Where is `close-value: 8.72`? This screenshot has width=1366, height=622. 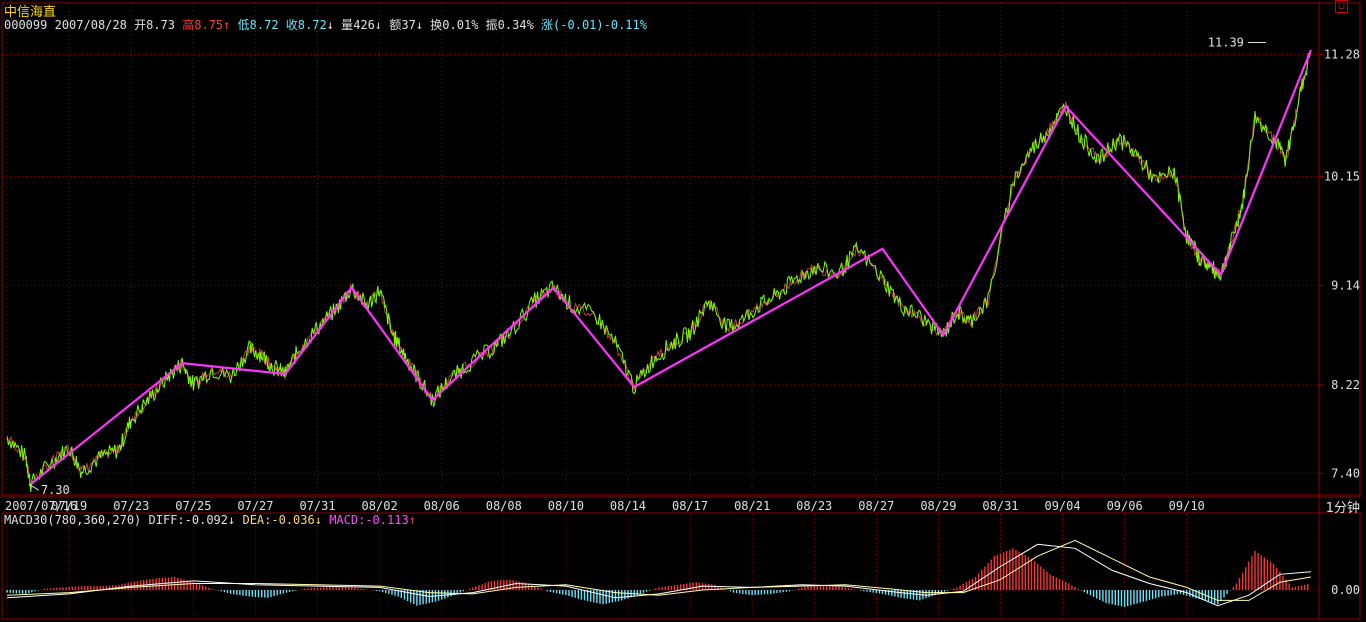 close-value: 8.72 is located at coordinates (312, 25).